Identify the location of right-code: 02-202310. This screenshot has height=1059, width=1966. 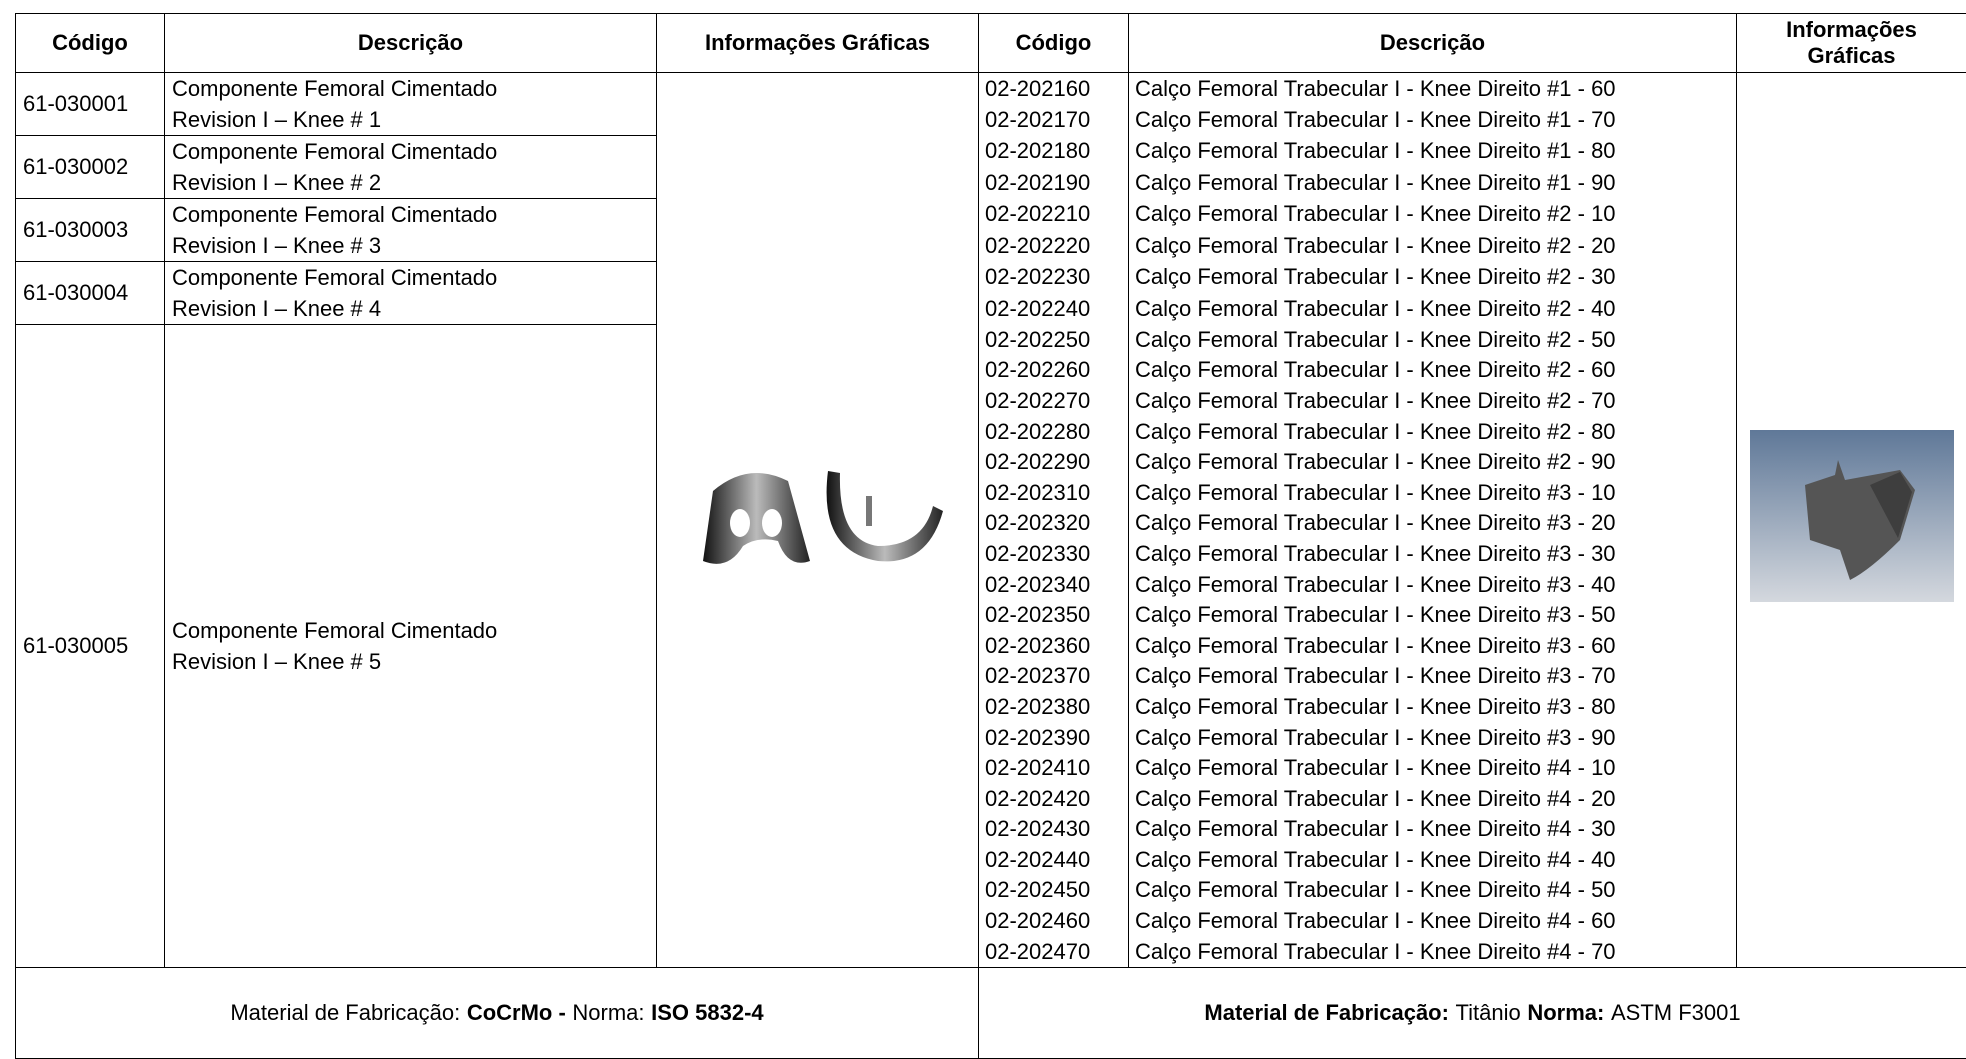
(1054, 492).